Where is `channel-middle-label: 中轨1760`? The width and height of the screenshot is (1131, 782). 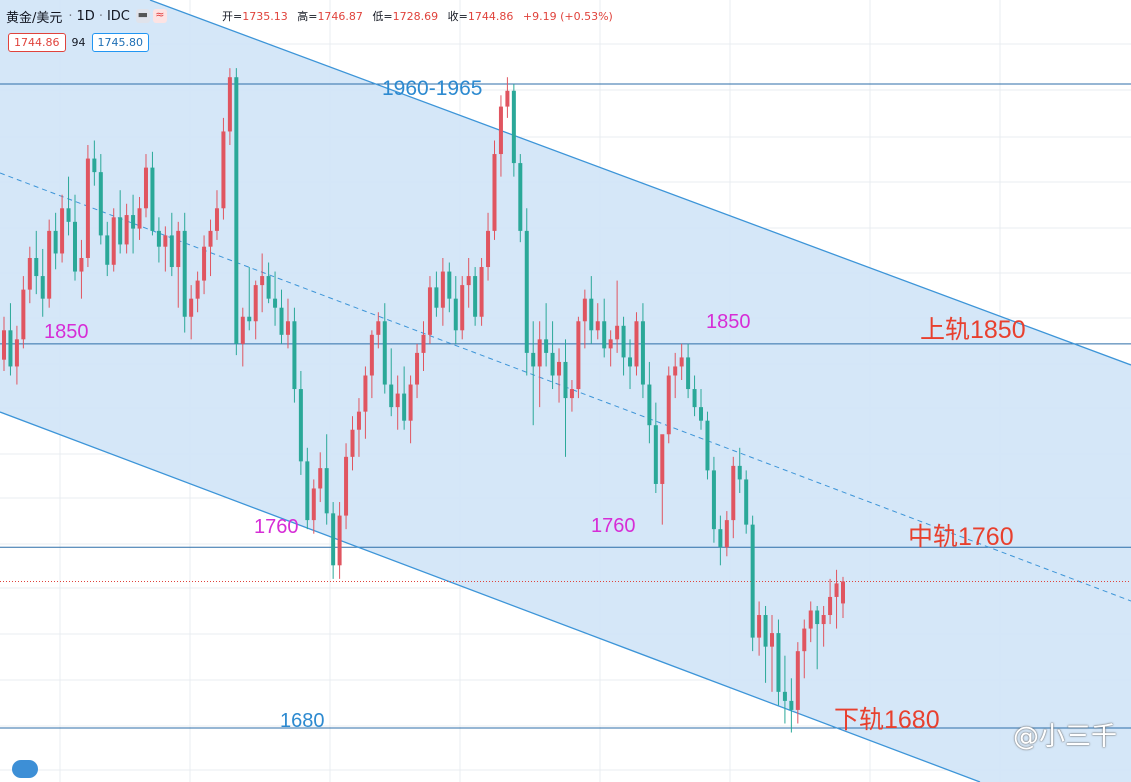 channel-middle-label: 中轨1760 is located at coordinates (961, 537).